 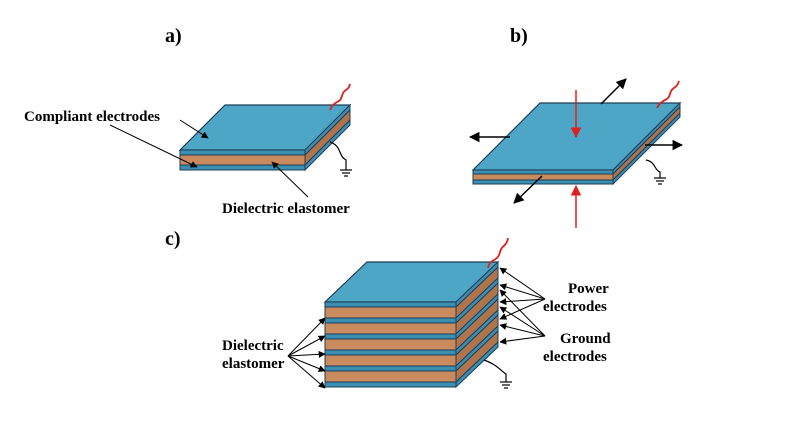 I want to click on ground-pointer-arrows, so click(x=522, y=317).